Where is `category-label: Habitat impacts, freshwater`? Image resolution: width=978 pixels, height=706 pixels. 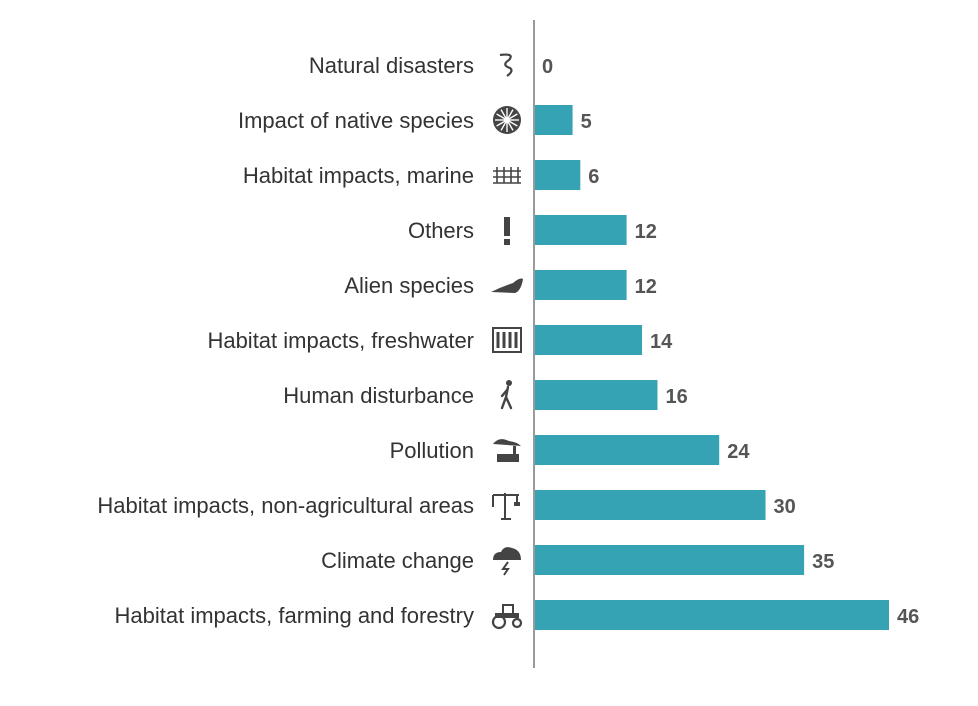 category-label: Habitat impacts, freshwater is located at coordinates (340, 340).